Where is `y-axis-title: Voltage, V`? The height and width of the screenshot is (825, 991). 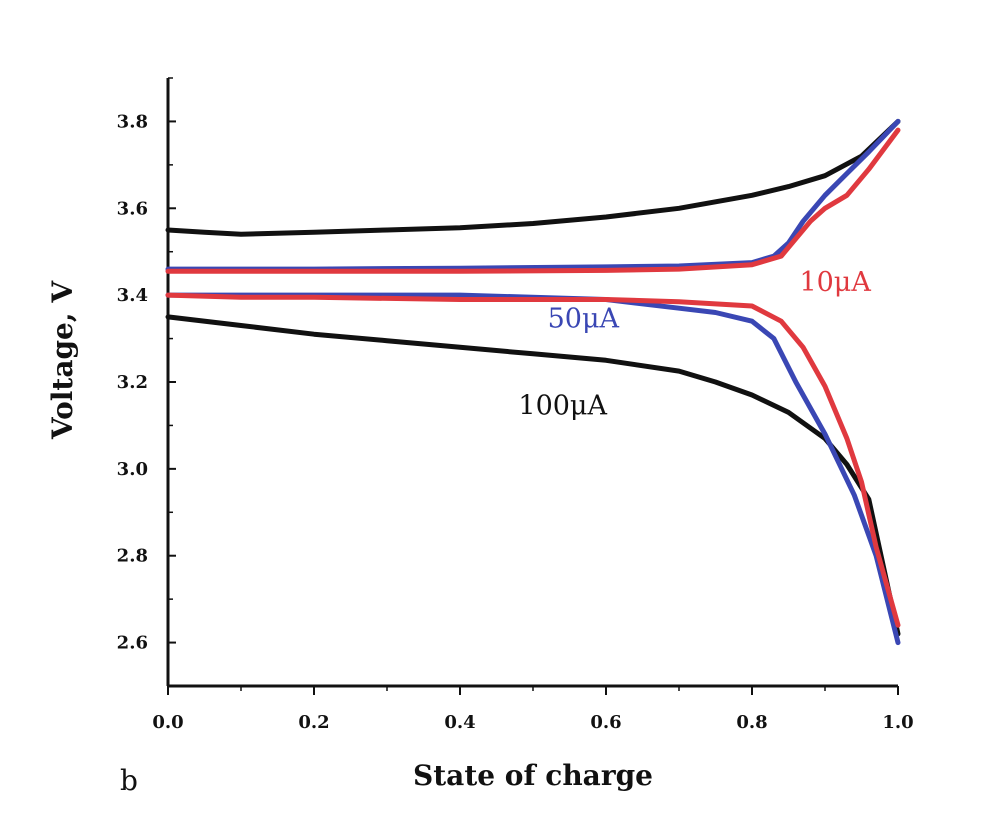
y-axis-title: Voltage, V is located at coordinates (62, 360).